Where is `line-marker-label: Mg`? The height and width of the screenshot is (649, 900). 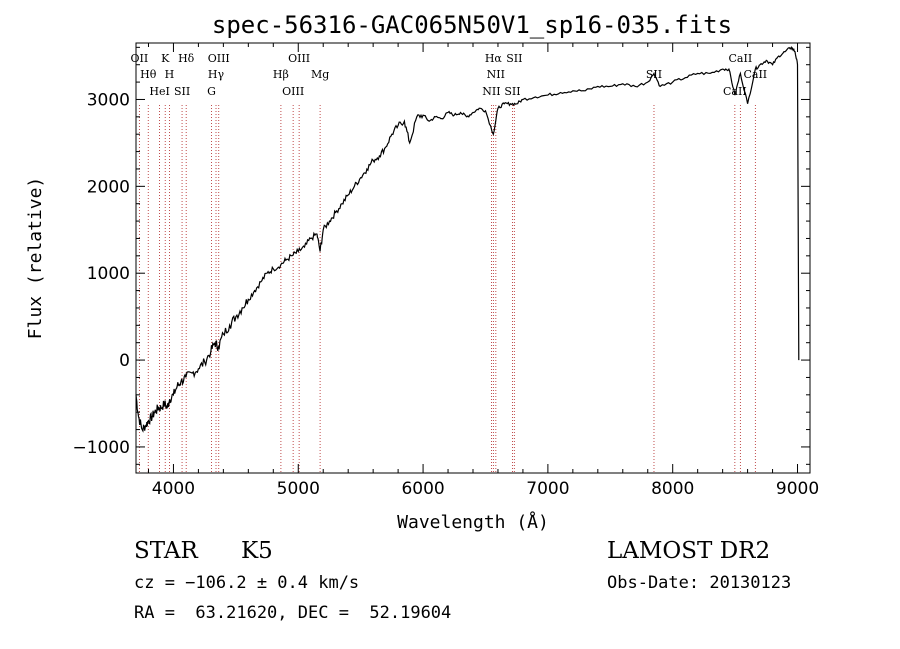 line-marker-label: Mg is located at coordinates (320, 74).